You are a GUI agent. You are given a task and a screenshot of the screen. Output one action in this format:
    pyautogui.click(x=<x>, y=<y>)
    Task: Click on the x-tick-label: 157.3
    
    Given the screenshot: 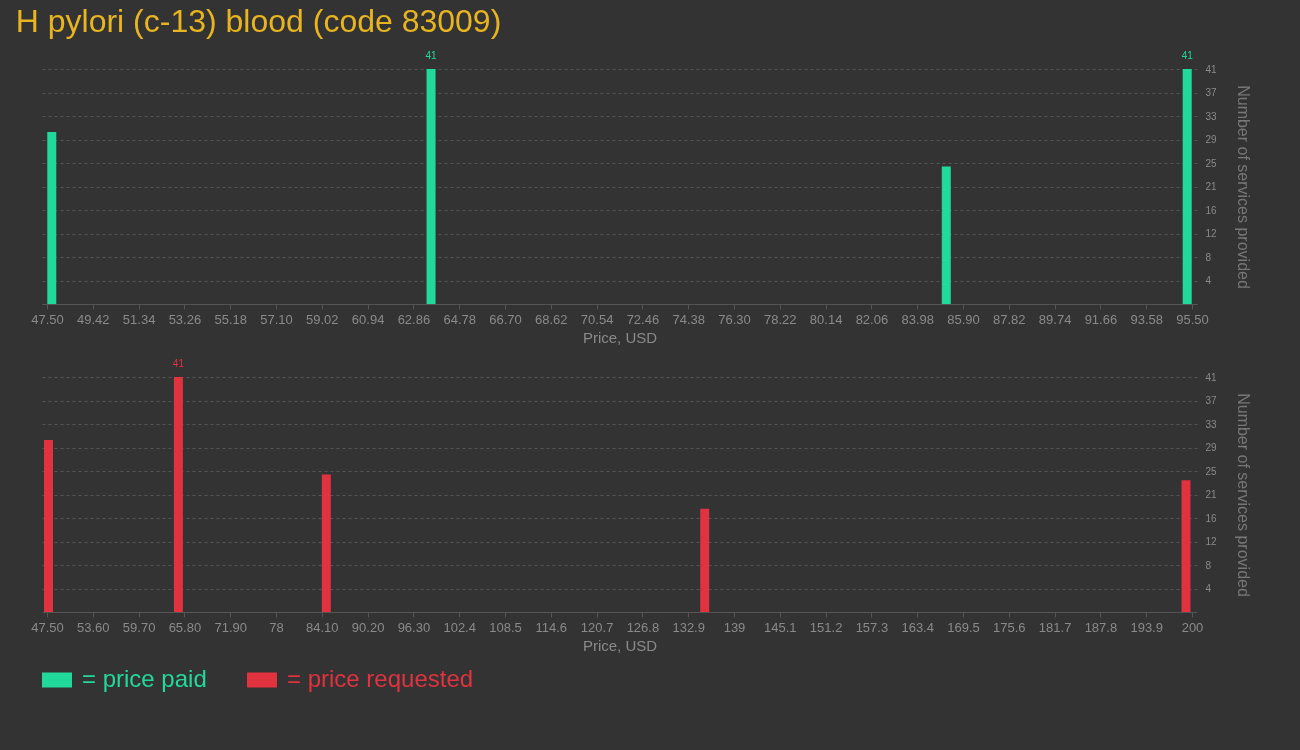 What is the action you would take?
    pyautogui.click(x=872, y=627)
    